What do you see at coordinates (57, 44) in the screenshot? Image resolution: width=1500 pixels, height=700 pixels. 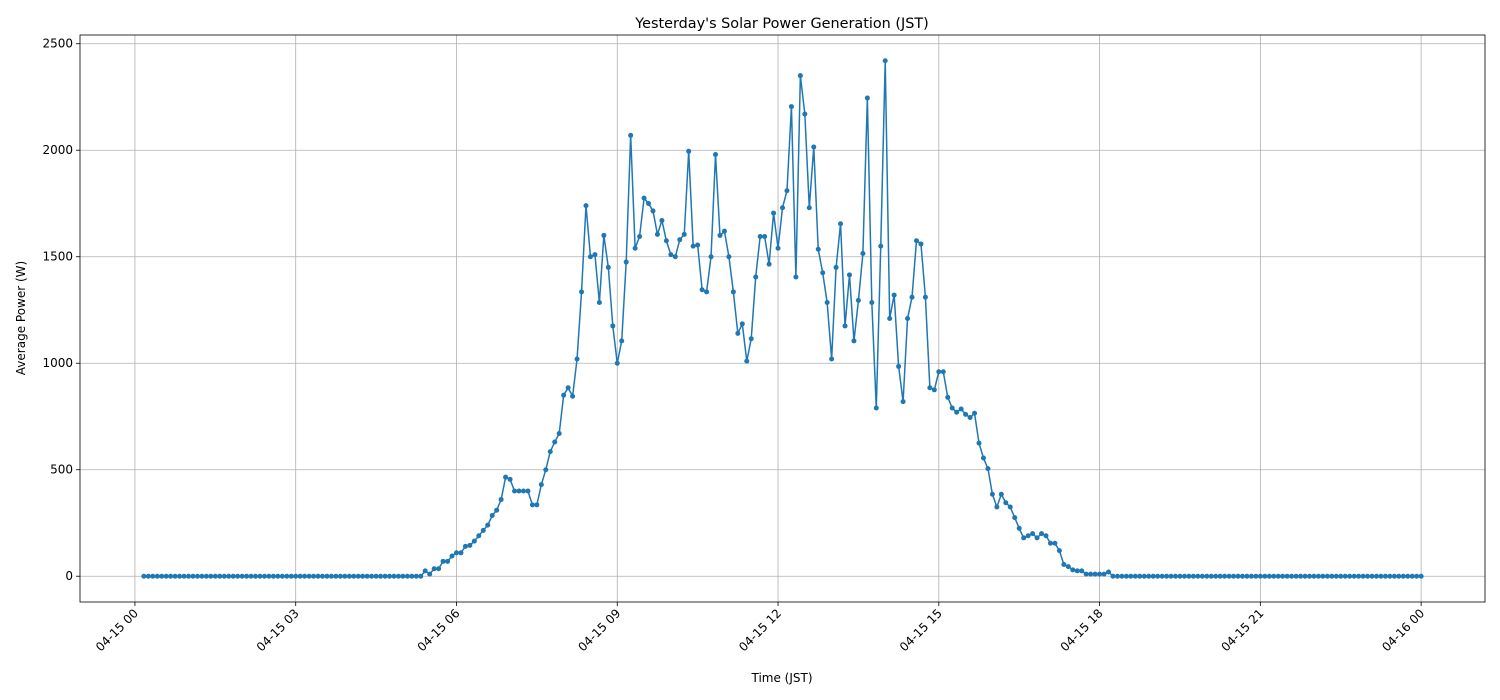 I see `y-tick-label: 2500` at bounding box center [57, 44].